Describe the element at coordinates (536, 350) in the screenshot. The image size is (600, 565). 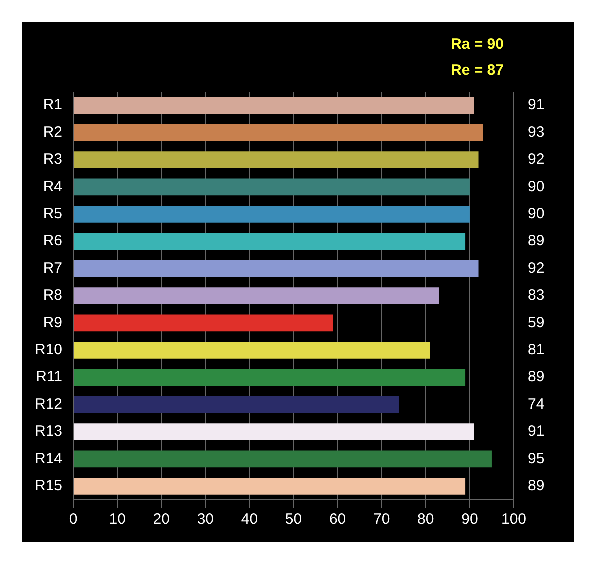
I see `data-label: 81` at that location.